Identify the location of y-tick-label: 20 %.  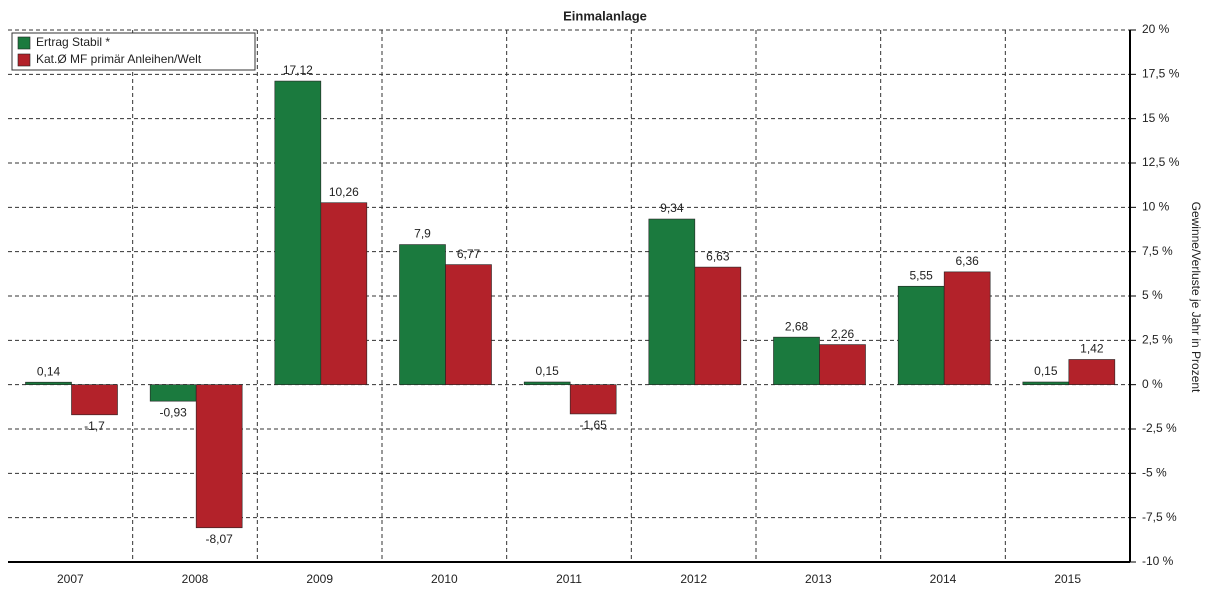
(1156, 29).